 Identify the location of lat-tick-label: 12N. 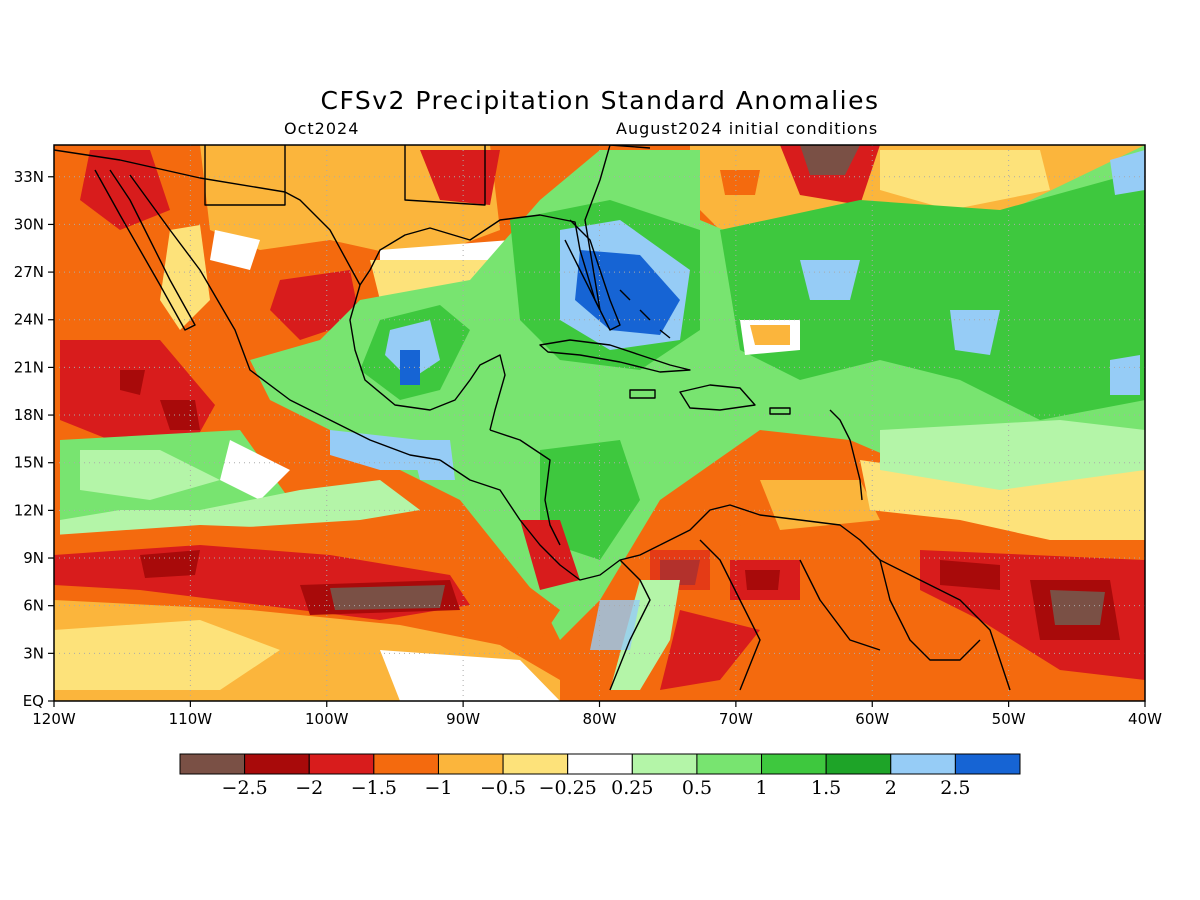
(29, 510).